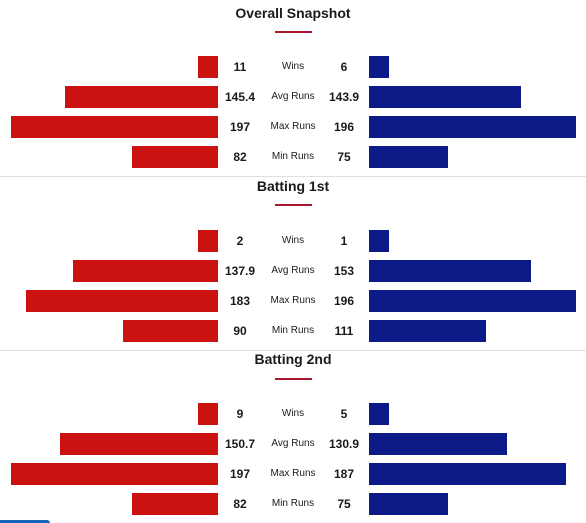  I want to click on stat-row-wins: 9 Wins 5, so click(293, 414).